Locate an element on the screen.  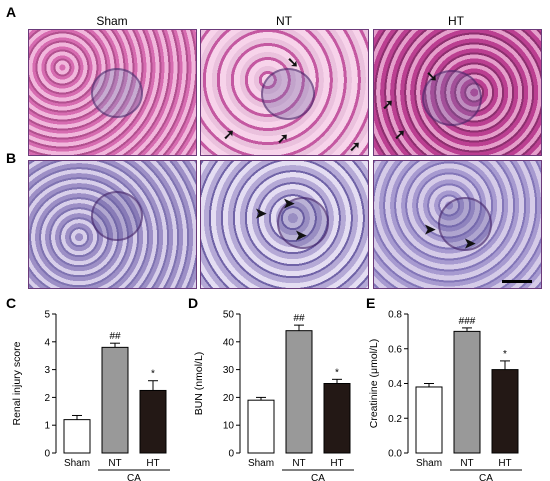
micrograph-b-sham is located at coordinates (112, 224).